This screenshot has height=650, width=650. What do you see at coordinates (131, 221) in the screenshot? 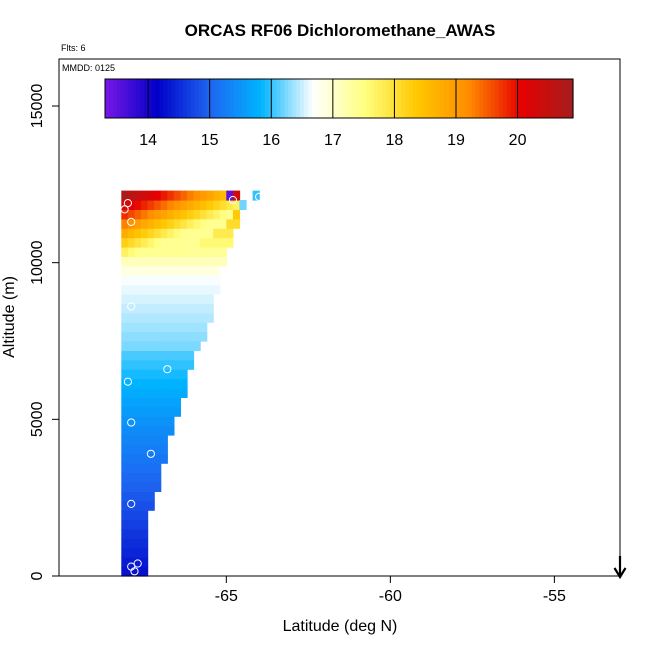
I see `sample-point` at bounding box center [131, 221].